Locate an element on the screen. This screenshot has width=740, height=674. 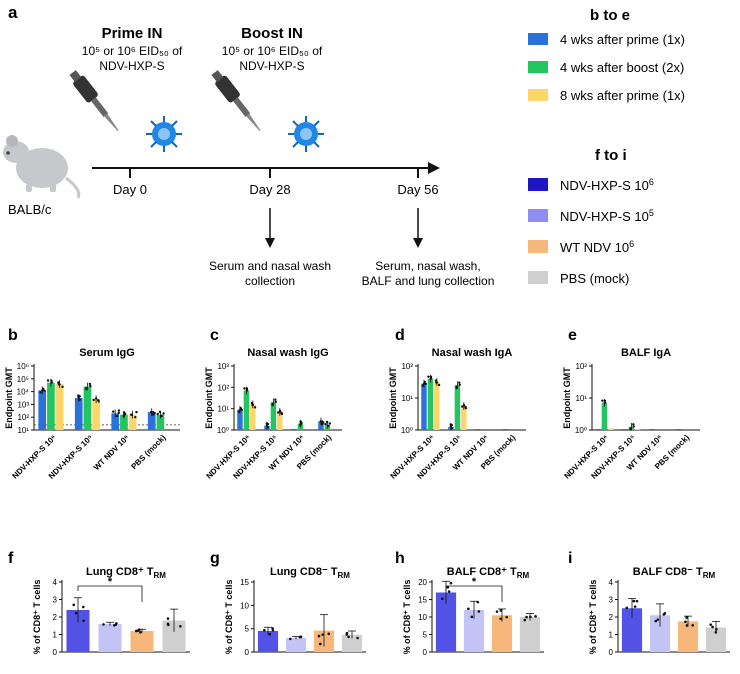
y-tick-label: 3 is located at coordinates (611, 600).